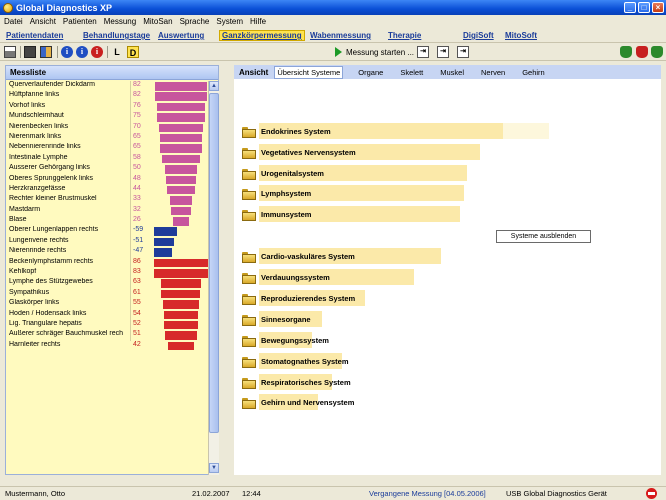  Describe the element at coordinates (107, 346) in the screenshot. I see `list-item: Harnleiter rechts 42` at that location.